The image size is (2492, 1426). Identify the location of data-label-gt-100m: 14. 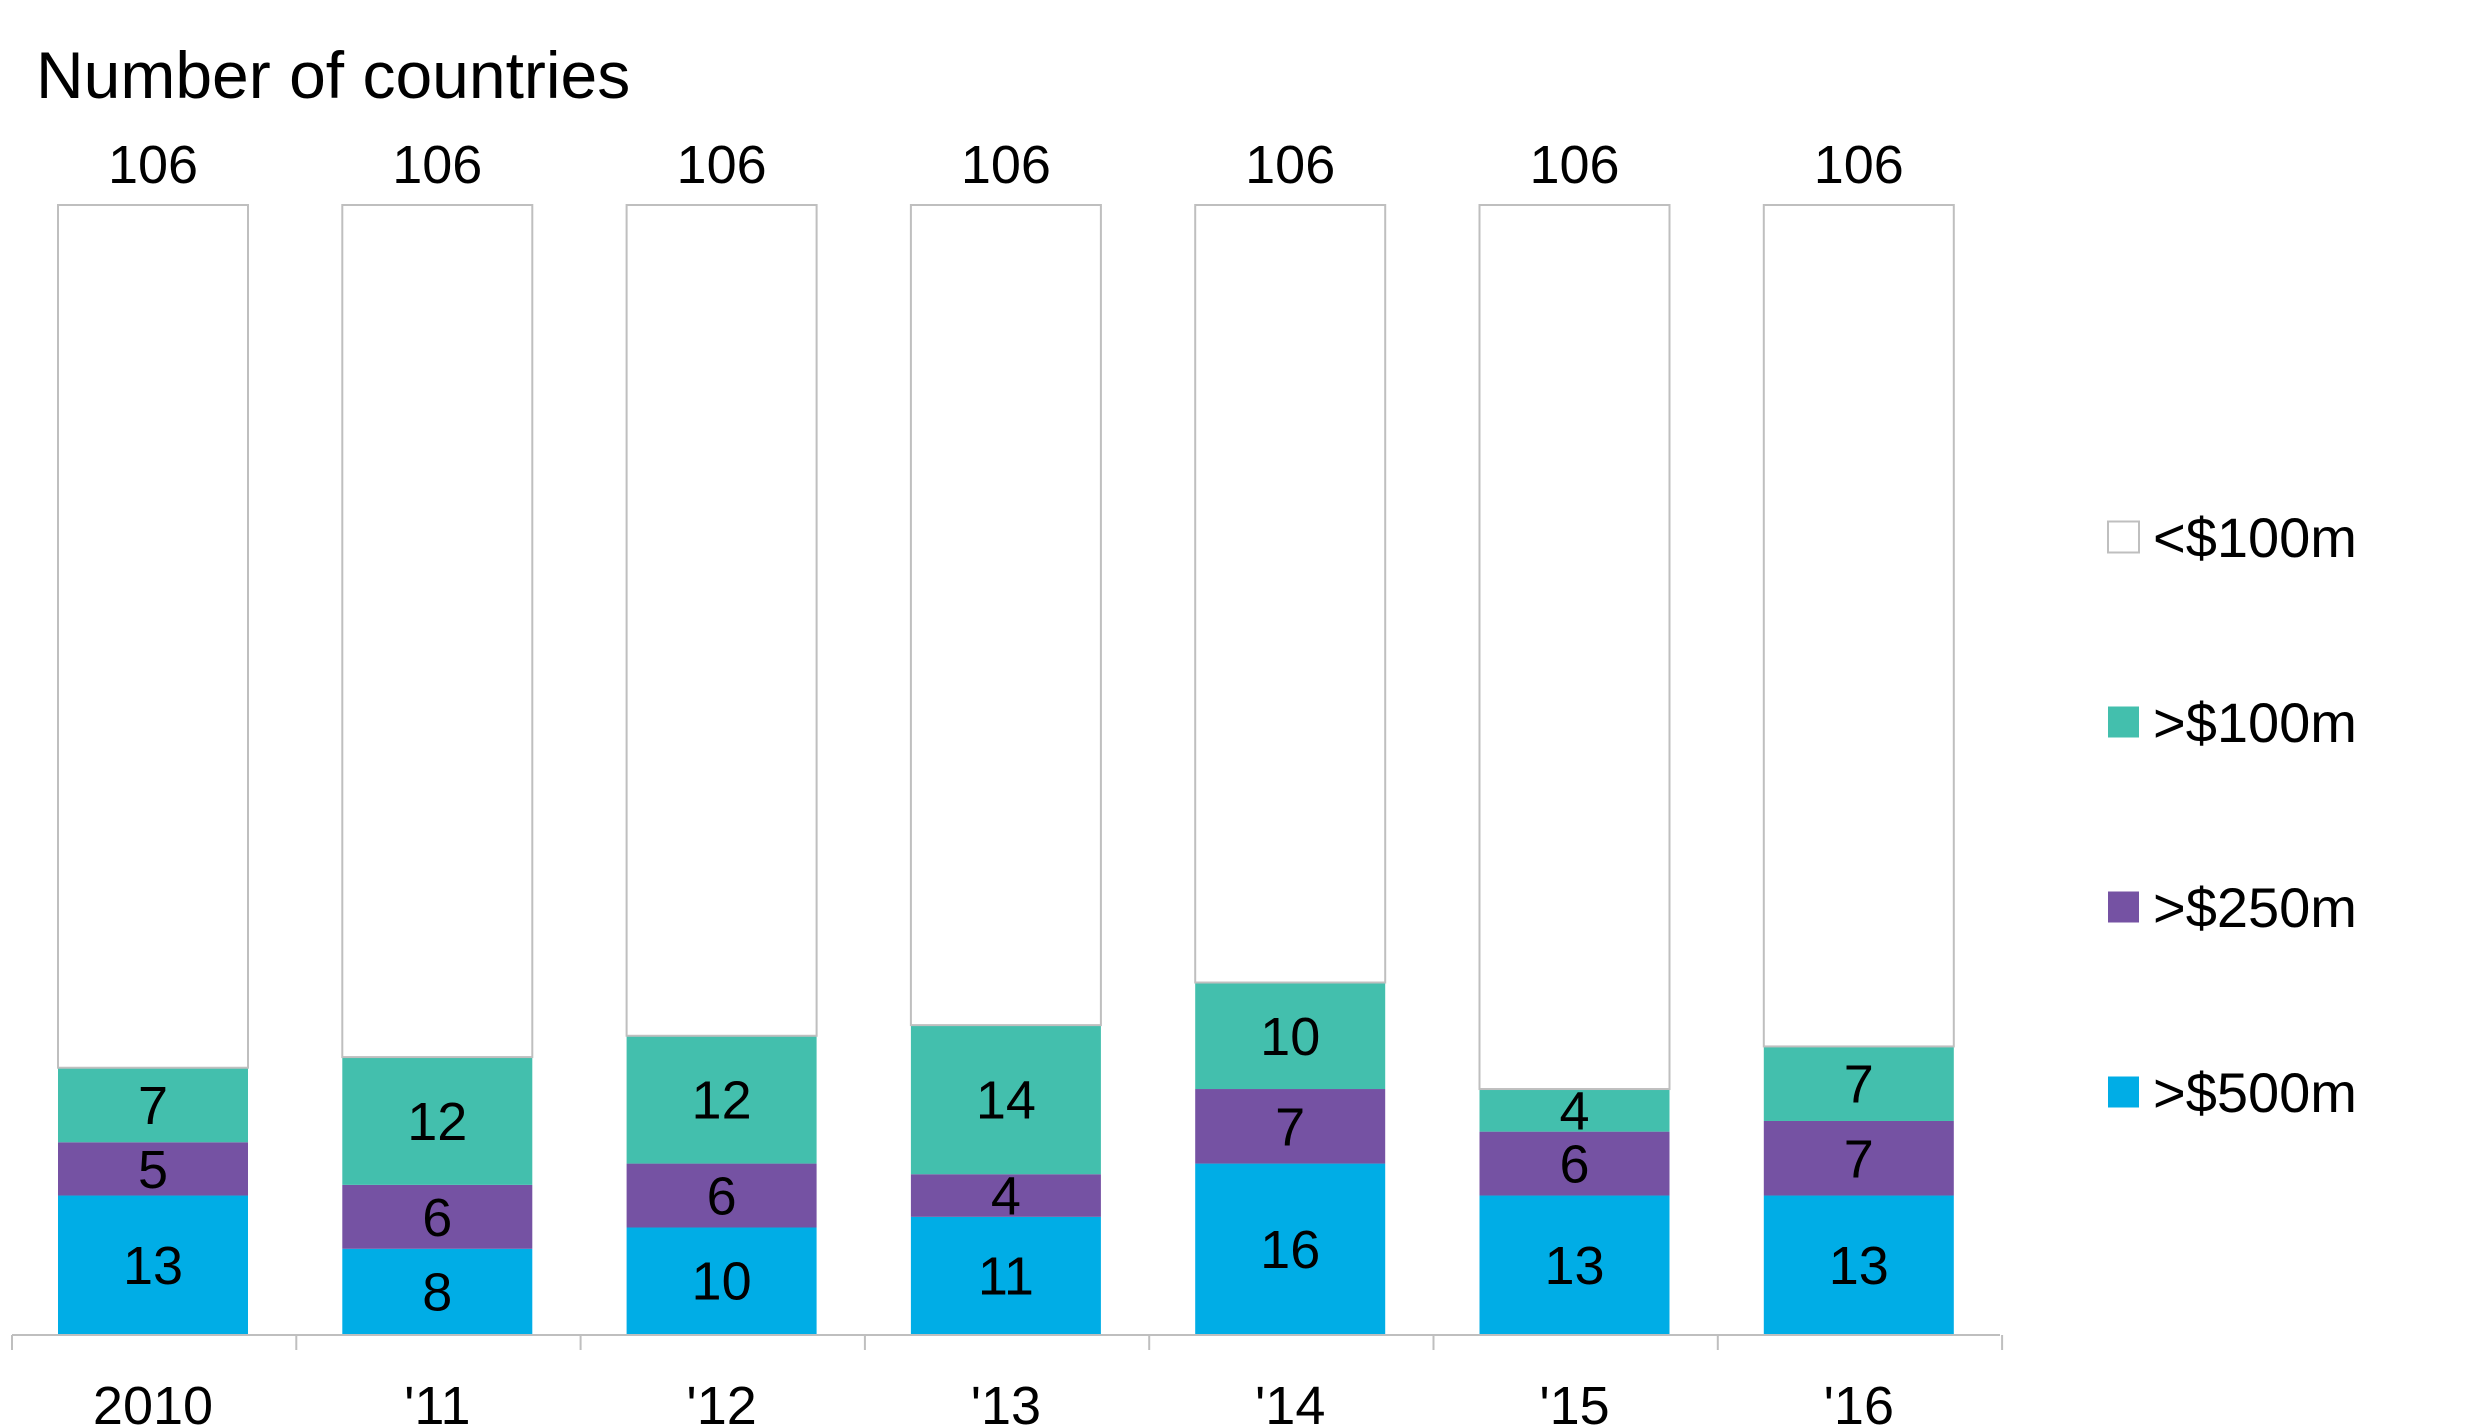
(1006, 1101).